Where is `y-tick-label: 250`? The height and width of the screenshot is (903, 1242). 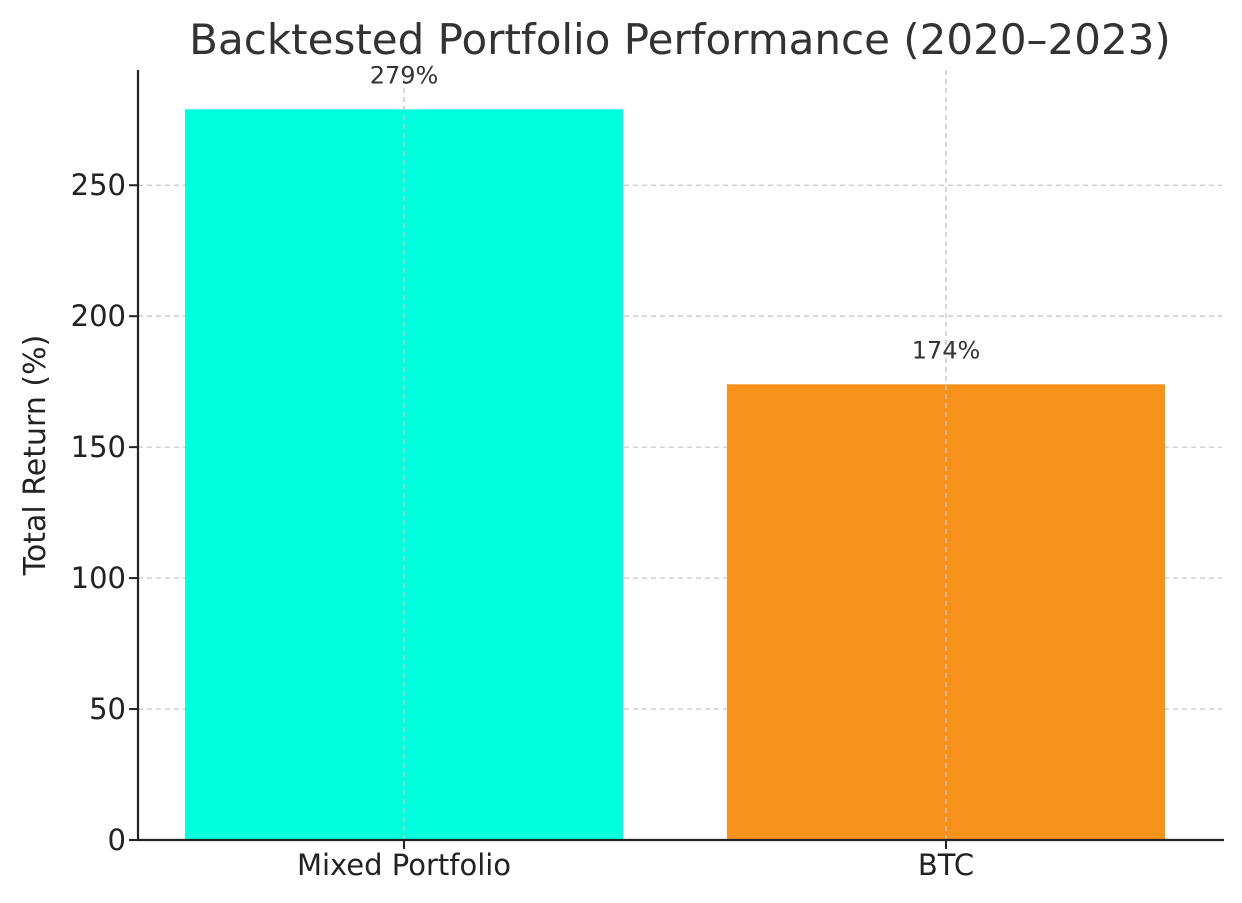 y-tick-label: 250 is located at coordinates (98, 185).